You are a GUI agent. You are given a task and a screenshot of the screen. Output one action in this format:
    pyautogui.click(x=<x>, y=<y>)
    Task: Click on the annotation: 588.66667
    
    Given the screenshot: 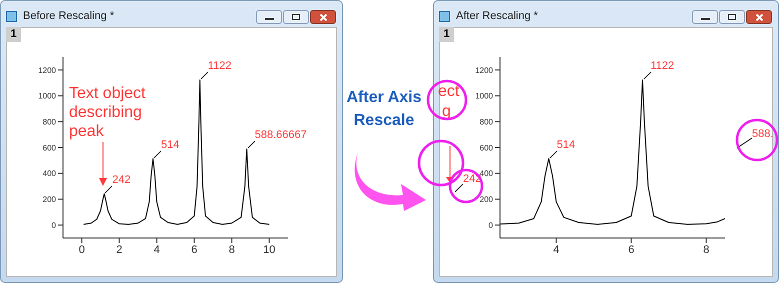 What is the action you would take?
    pyautogui.click(x=280, y=134)
    